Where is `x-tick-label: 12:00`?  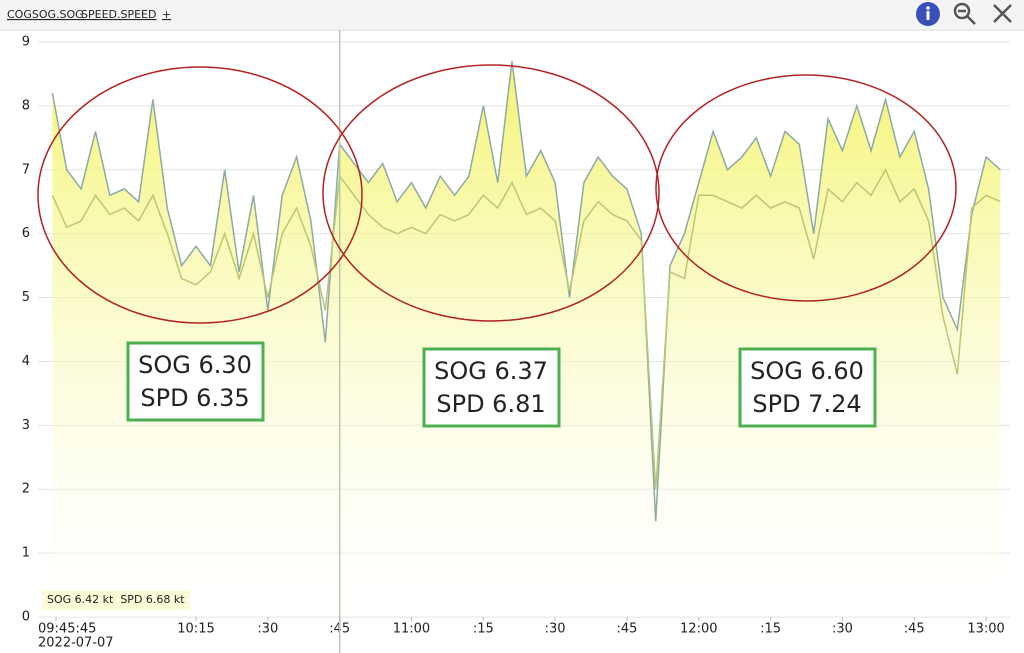
x-tick-label: 12:00 is located at coordinates (698, 629).